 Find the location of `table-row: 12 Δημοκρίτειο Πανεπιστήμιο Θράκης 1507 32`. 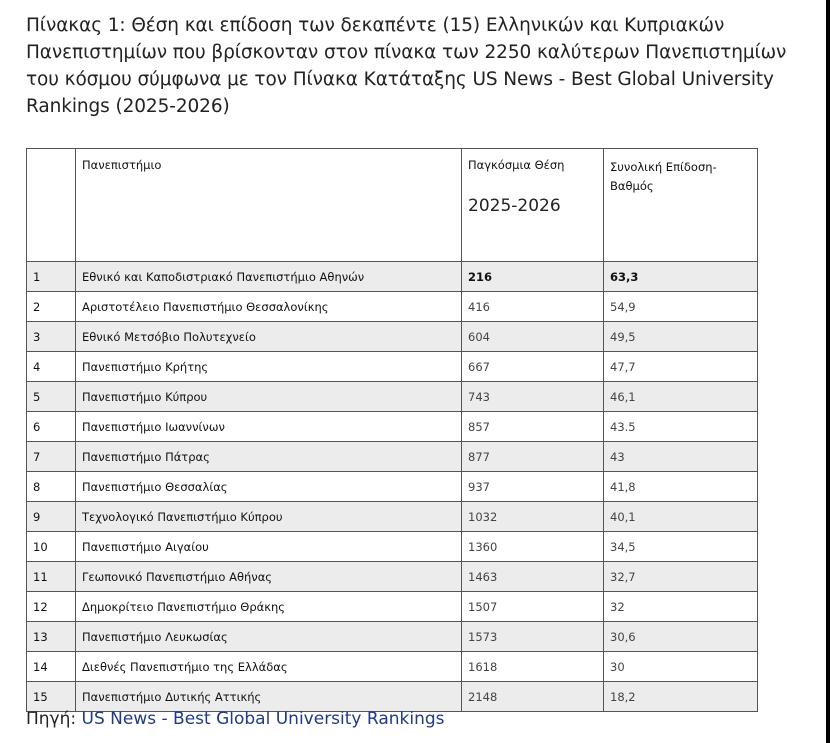

table-row: 12 Δημοκρίτειο Πανεπιστήμιο Θράκης 1507 32 is located at coordinates (392, 606).